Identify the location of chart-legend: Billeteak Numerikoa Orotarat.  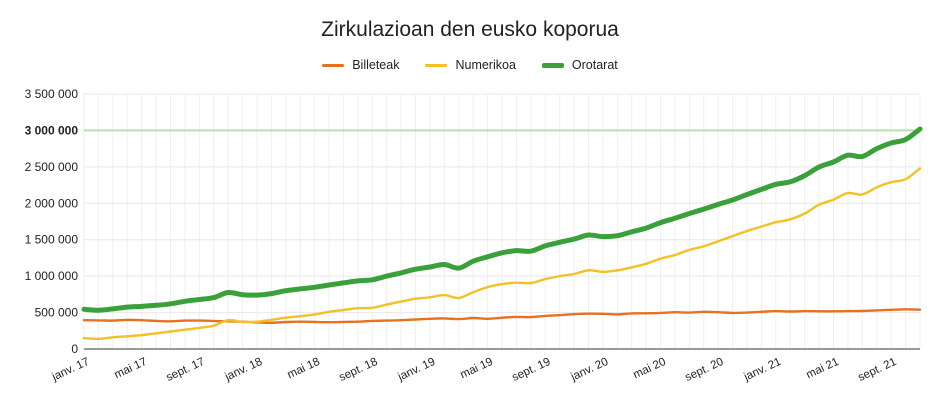
(470, 65).